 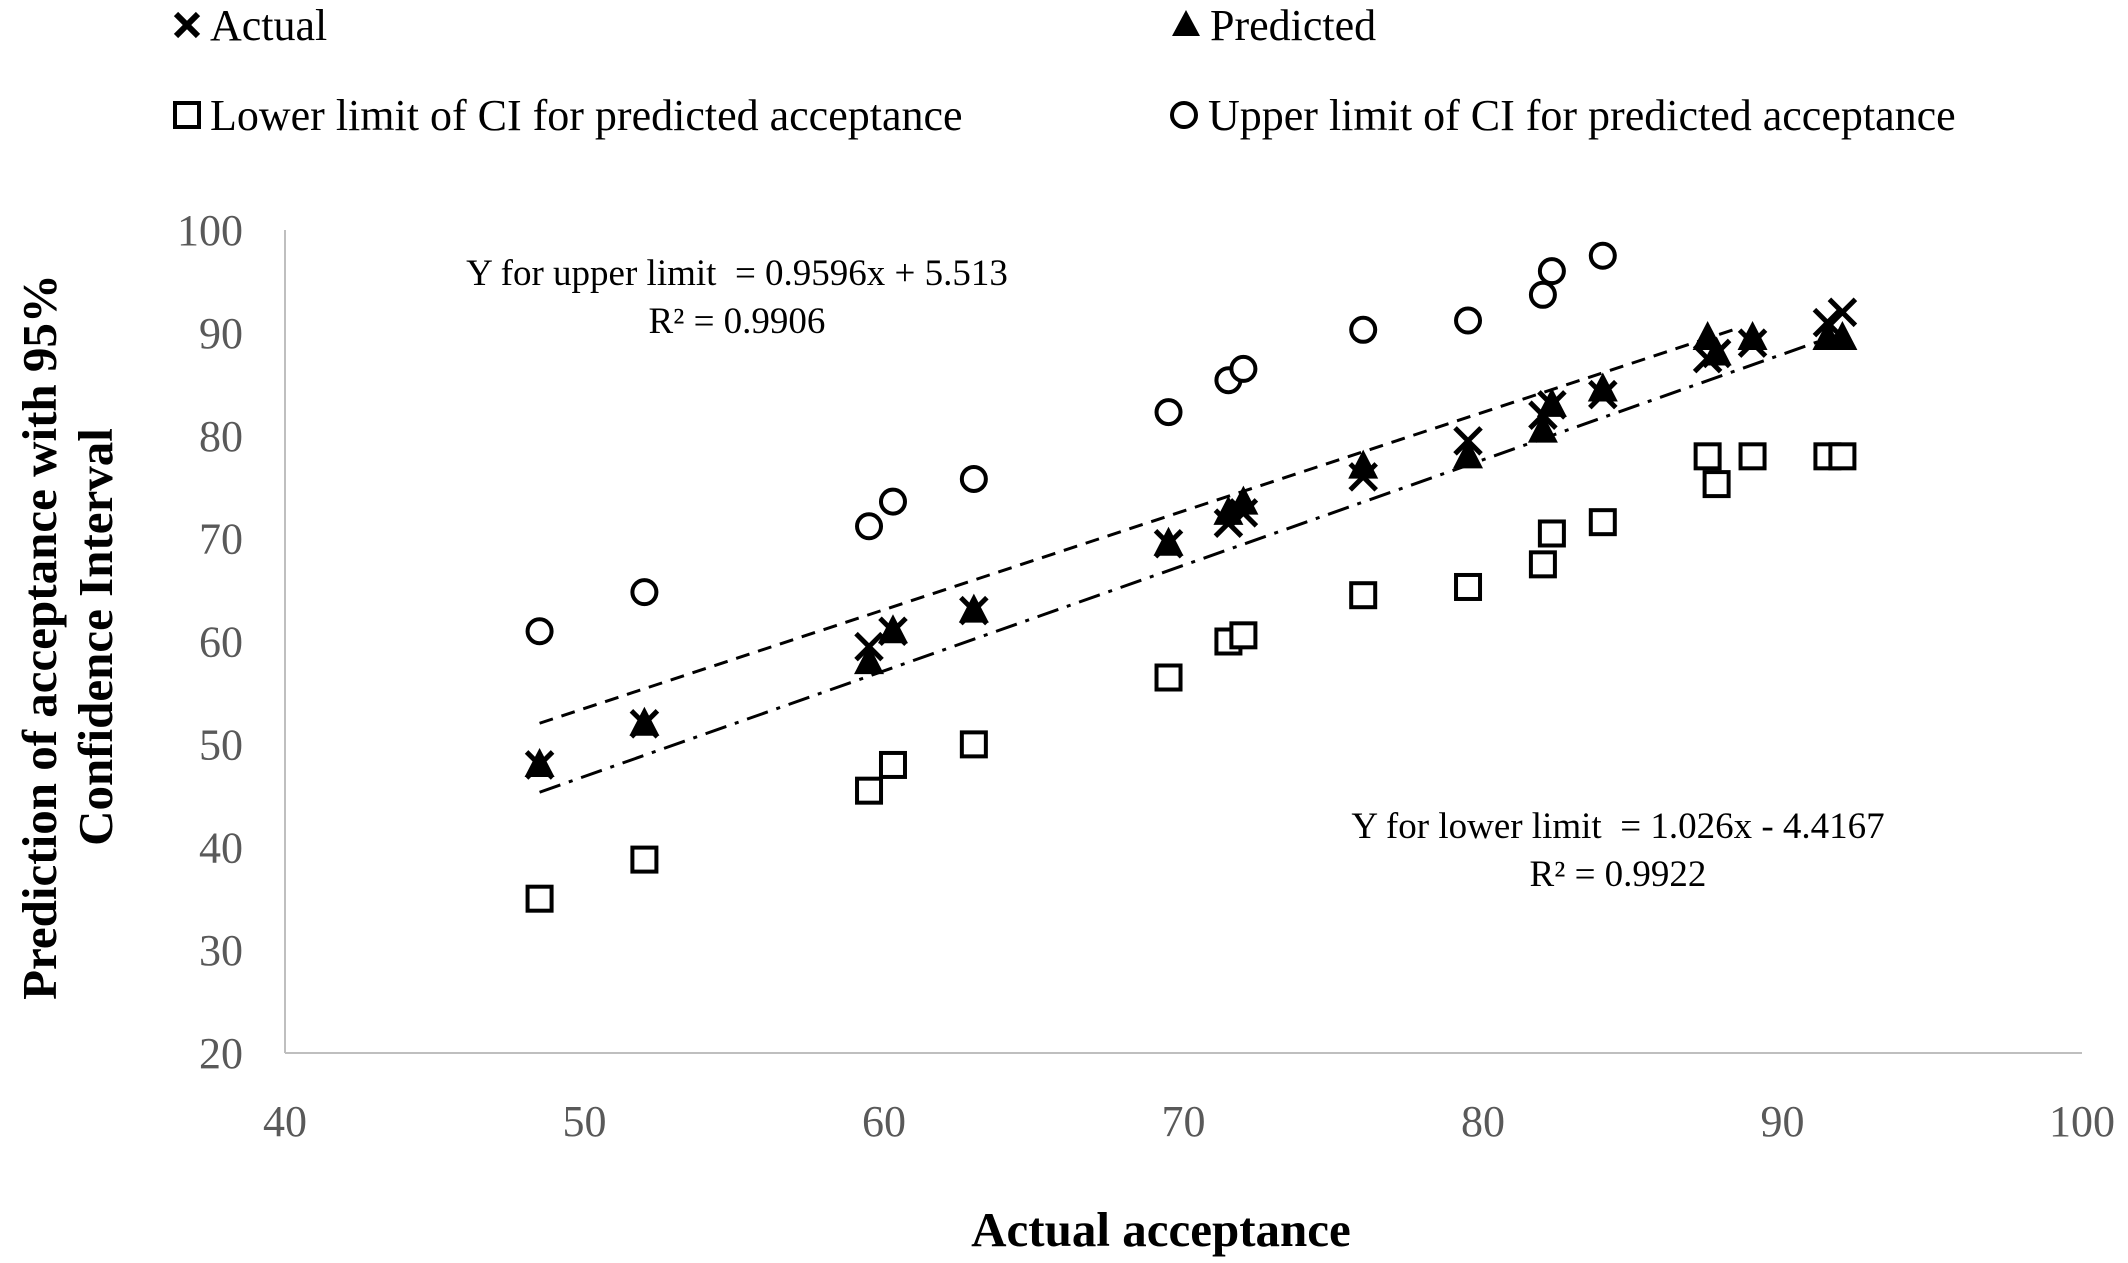 What do you see at coordinates (285, 1121) in the screenshot?
I see `x-tick-label: 40` at bounding box center [285, 1121].